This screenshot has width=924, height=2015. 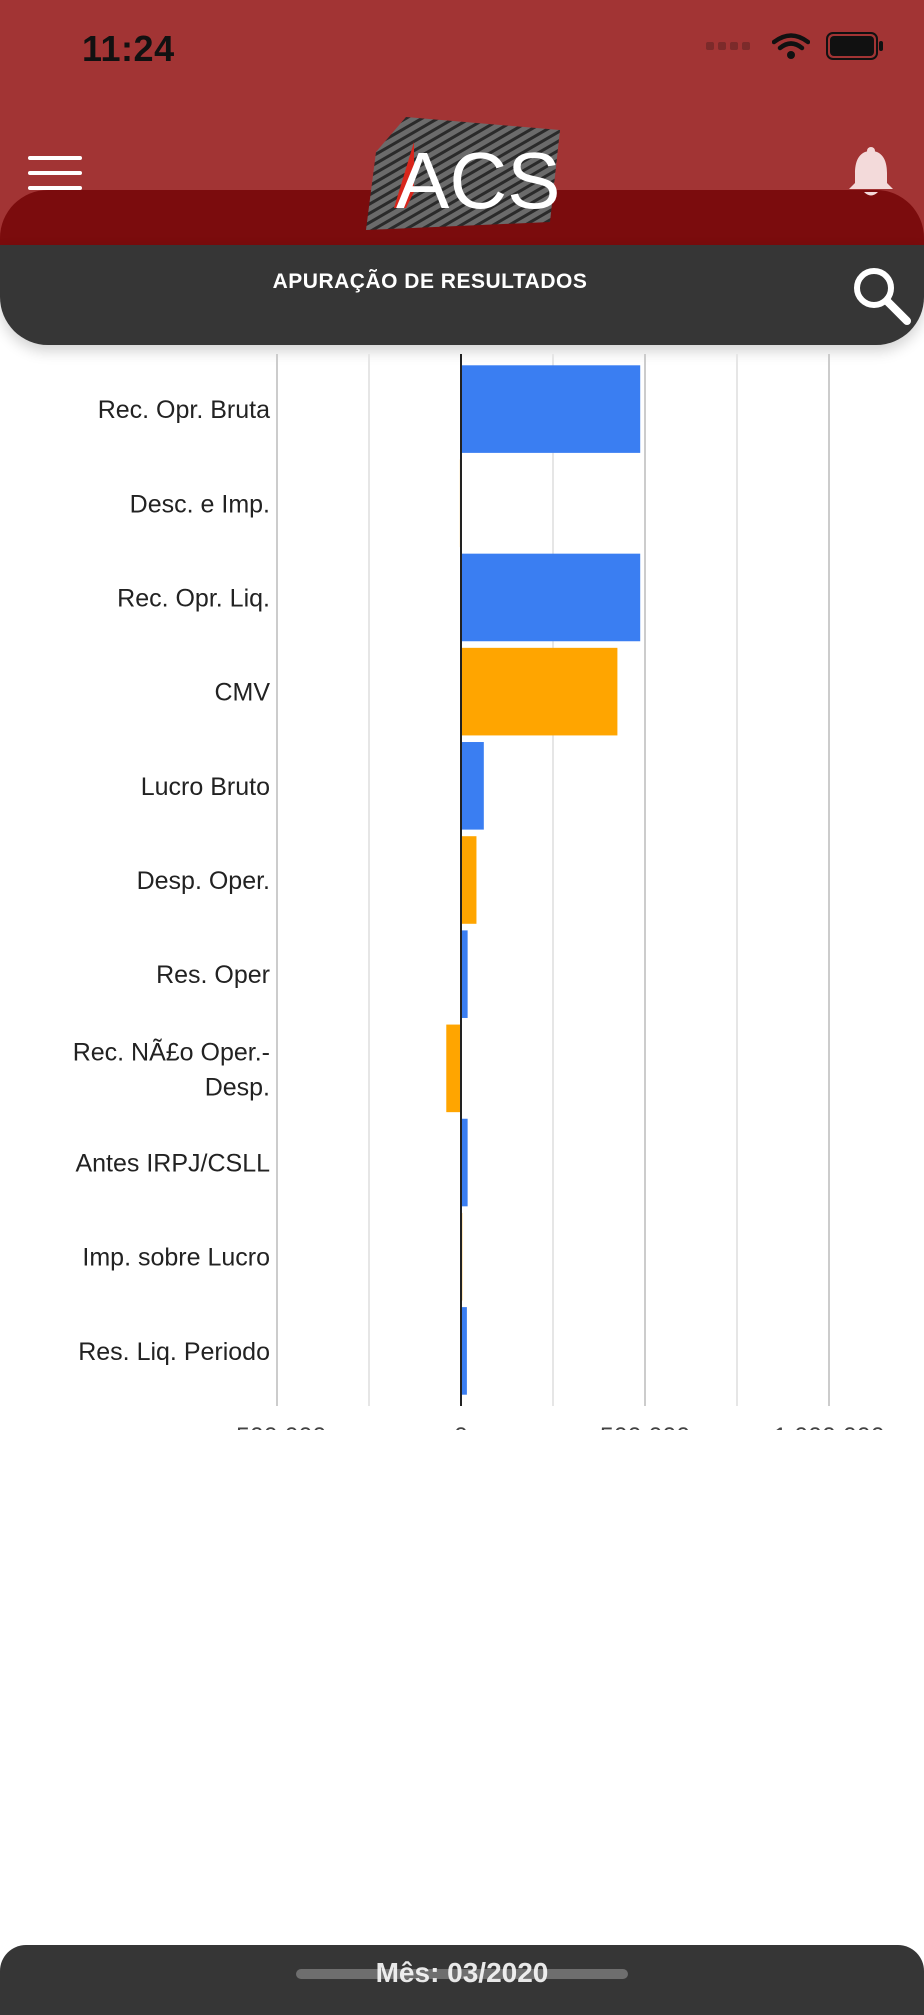 What do you see at coordinates (174, 1352) in the screenshot?
I see `category-label: Res. Liq. Periodo` at bounding box center [174, 1352].